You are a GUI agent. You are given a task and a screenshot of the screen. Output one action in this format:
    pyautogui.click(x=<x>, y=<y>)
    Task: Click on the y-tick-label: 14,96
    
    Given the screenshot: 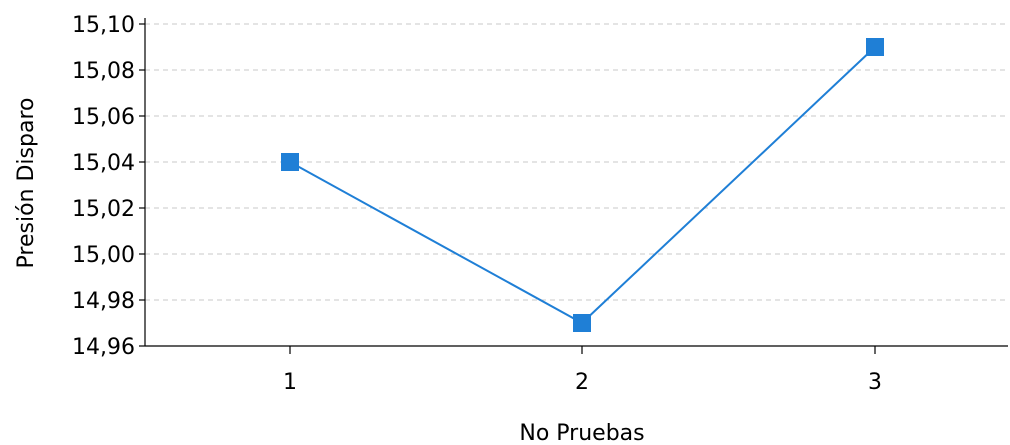 What is the action you would take?
    pyautogui.click(x=103, y=347)
    